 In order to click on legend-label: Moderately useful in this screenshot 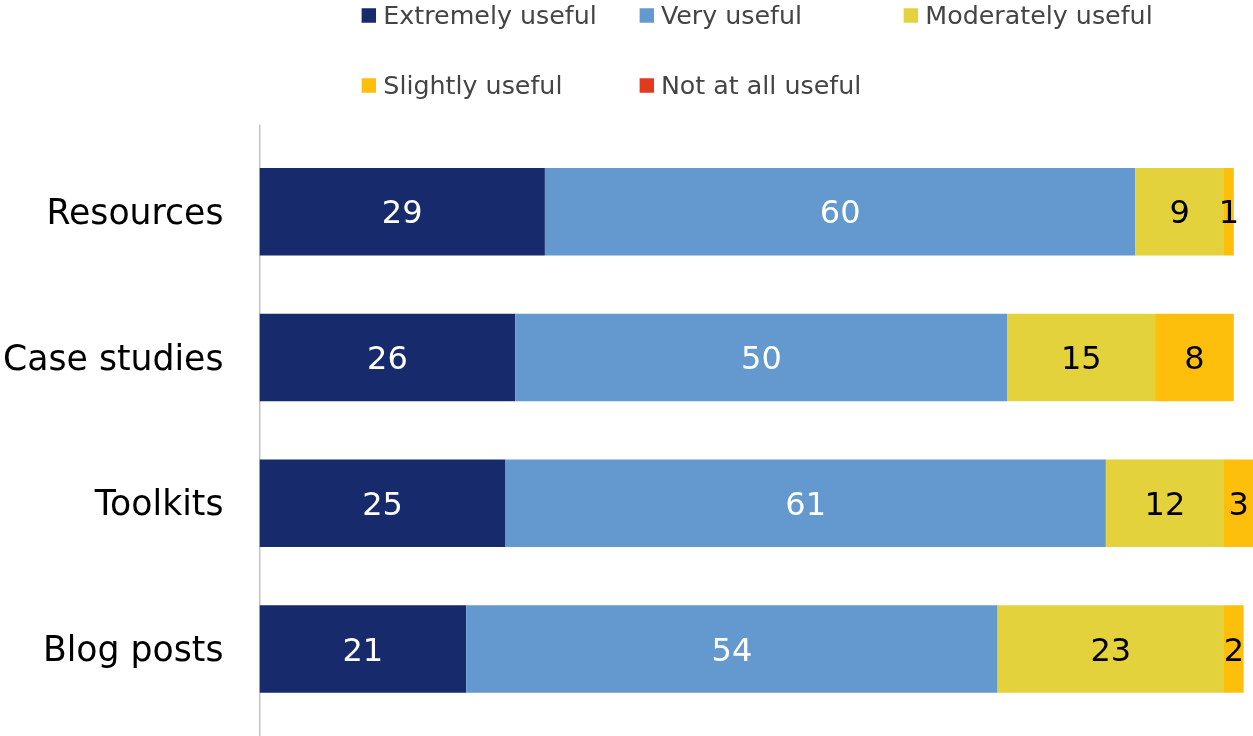, I will do `click(1039, 15)`.